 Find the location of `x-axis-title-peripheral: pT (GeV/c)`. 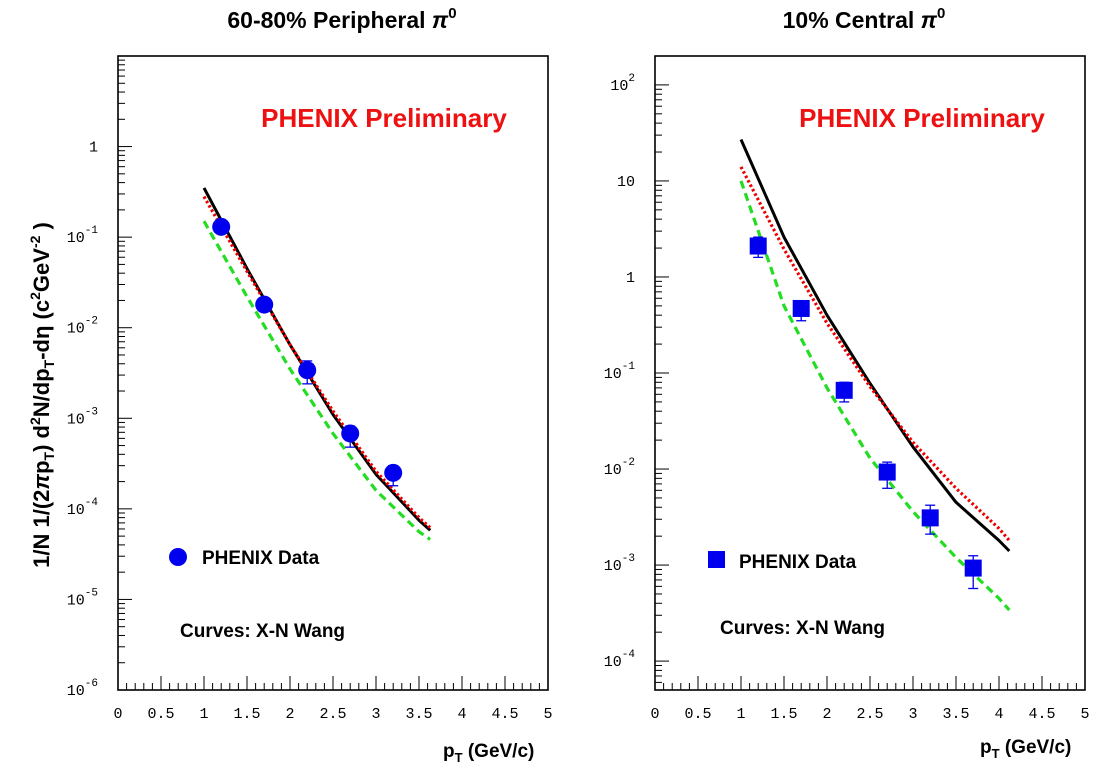

x-axis-title-peripheral: pT (GeV/c) is located at coordinates (488, 753).